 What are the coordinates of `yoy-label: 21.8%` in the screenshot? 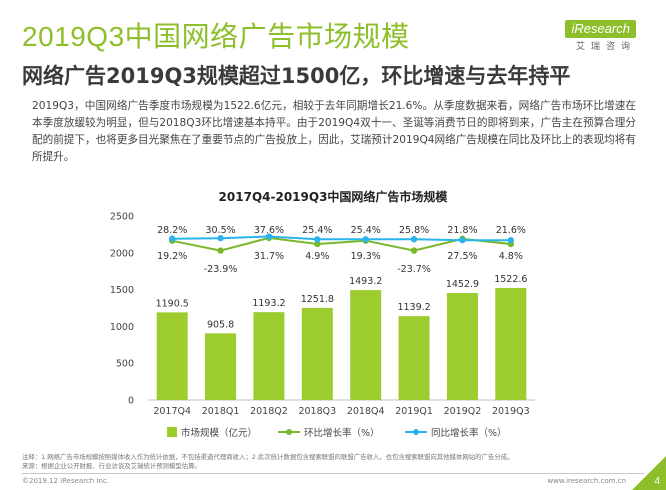 It's located at (462, 230).